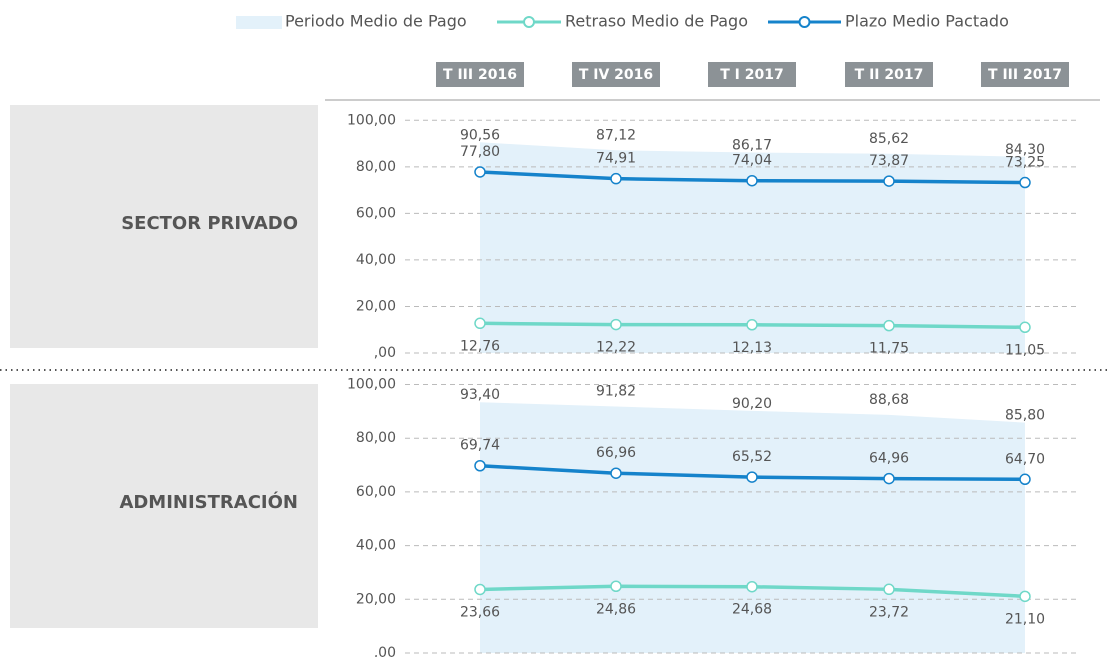 Image resolution: width=1108 pixels, height=661 pixels. What do you see at coordinates (752, 161) in the screenshot?
I see `data-label: 74,04` at bounding box center [752, 161].